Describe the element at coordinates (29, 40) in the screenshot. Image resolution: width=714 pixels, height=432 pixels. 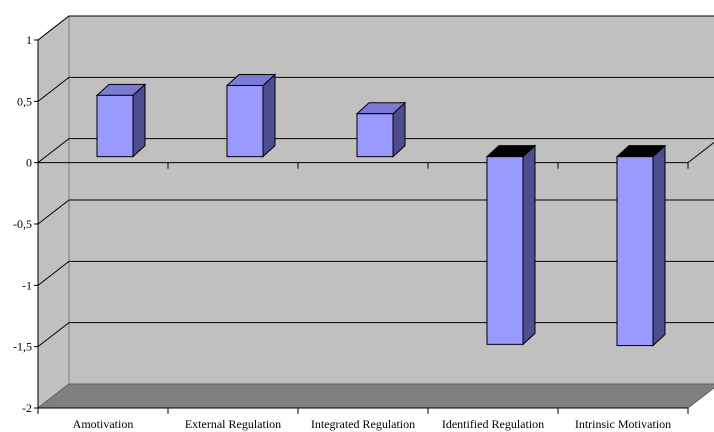
I see `y-tick-label: 1` at that location.